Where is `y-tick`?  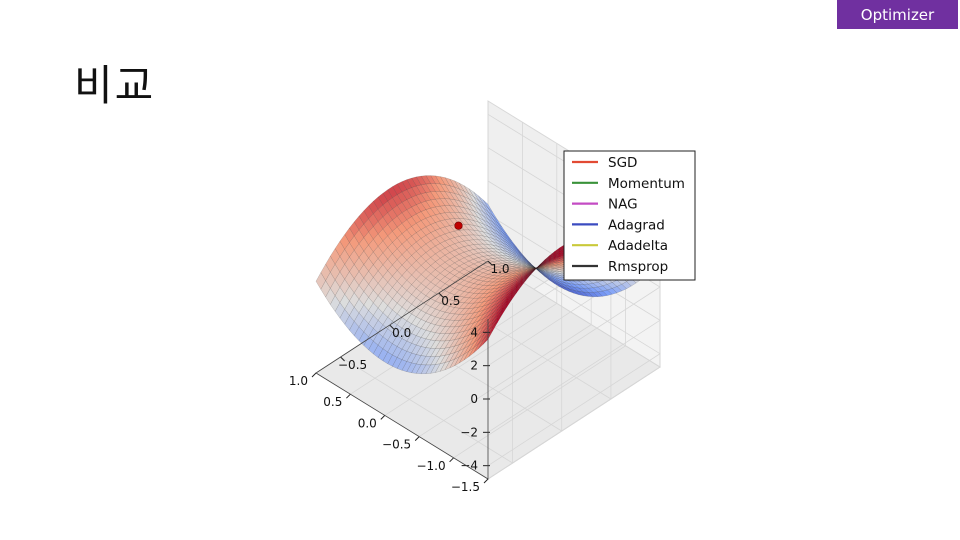 y-tick is located at coordinates (392, 327).